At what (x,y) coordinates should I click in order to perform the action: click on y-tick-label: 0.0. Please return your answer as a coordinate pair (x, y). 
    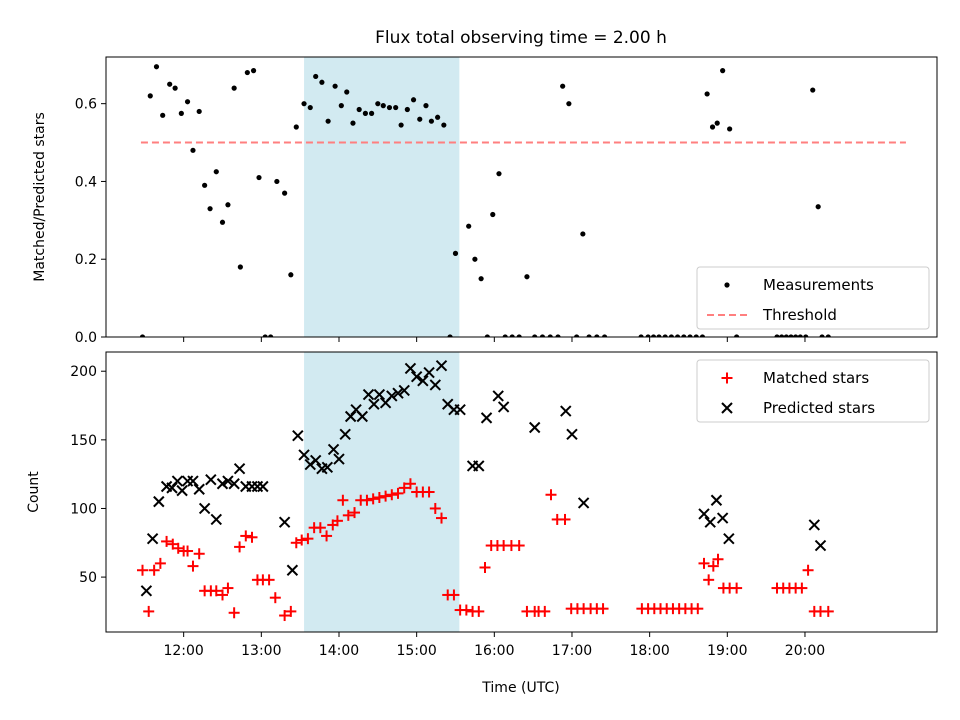
    Looking at the image, I should click on (86, 338).